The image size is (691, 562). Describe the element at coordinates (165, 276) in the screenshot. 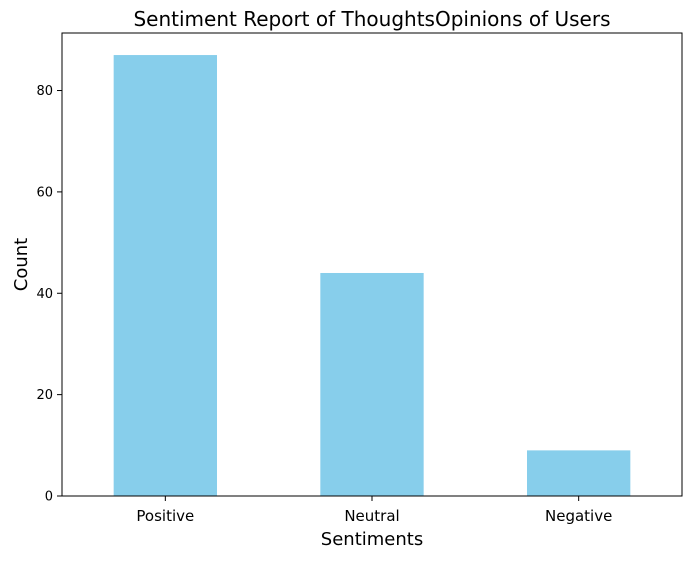

I see `bar-positive` at that location.